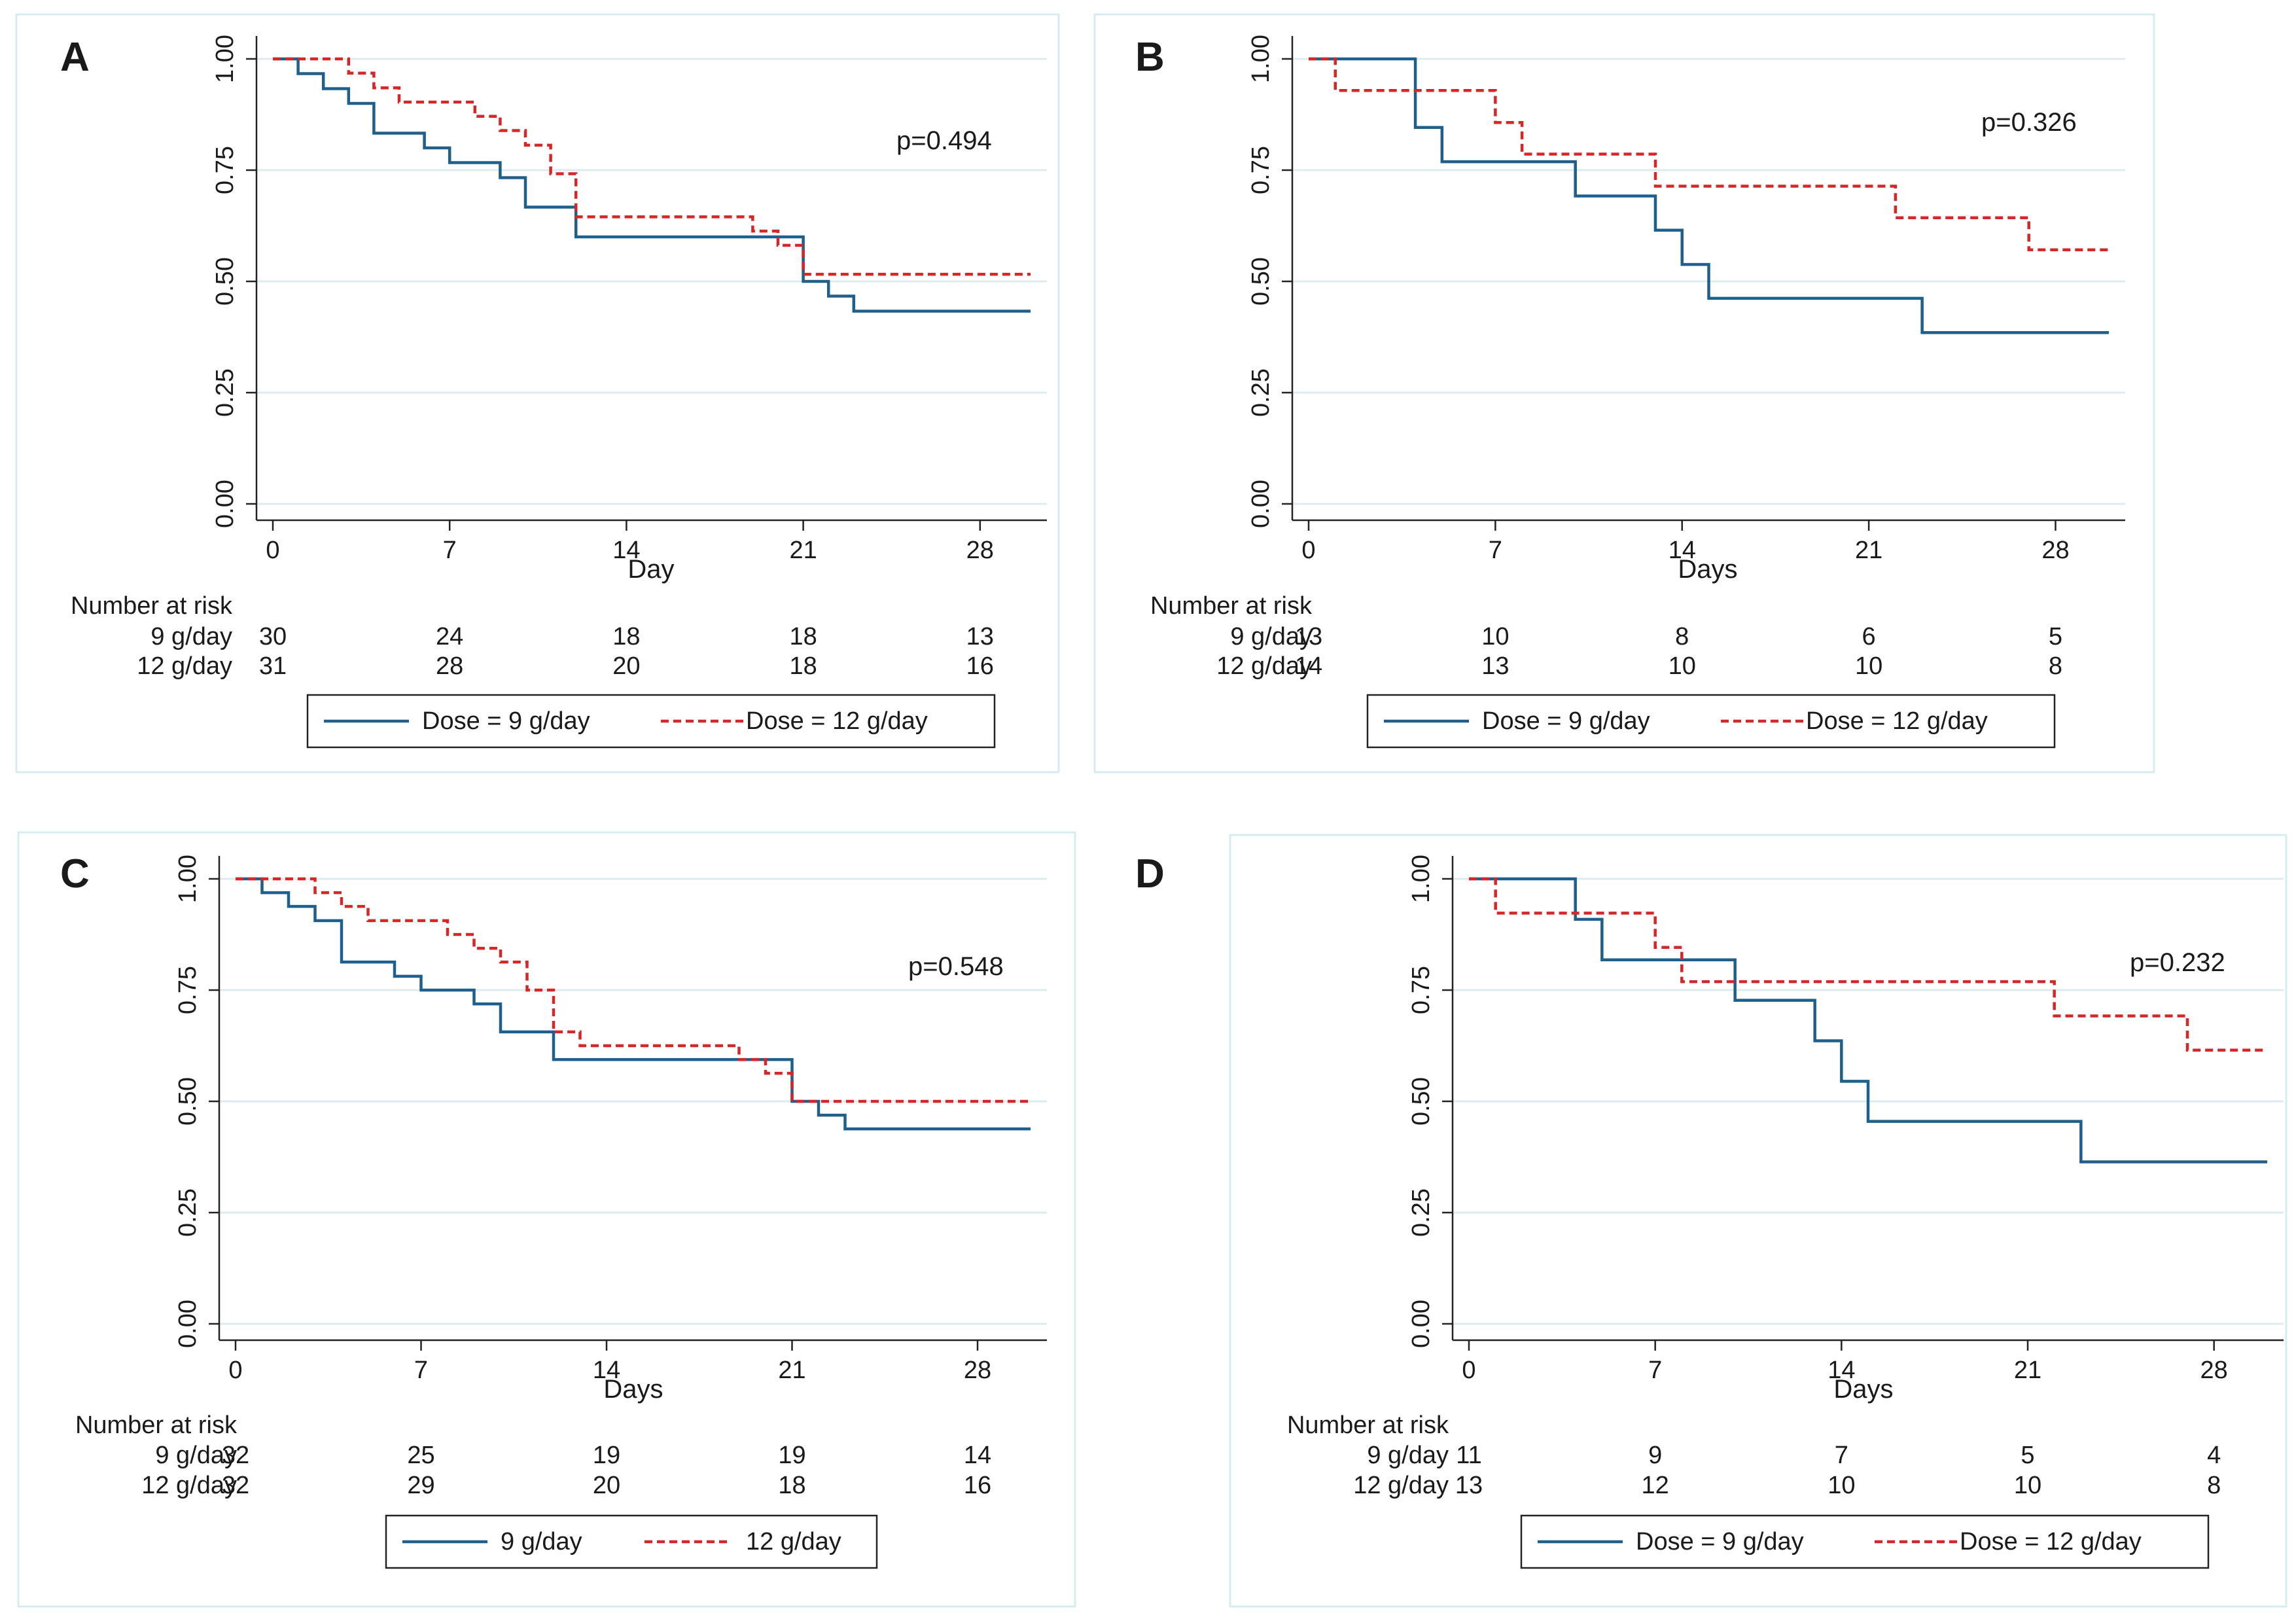 This screenshot has height=1617, width=2296. I want to click on p-value: p=0.548, so click(956, 967).